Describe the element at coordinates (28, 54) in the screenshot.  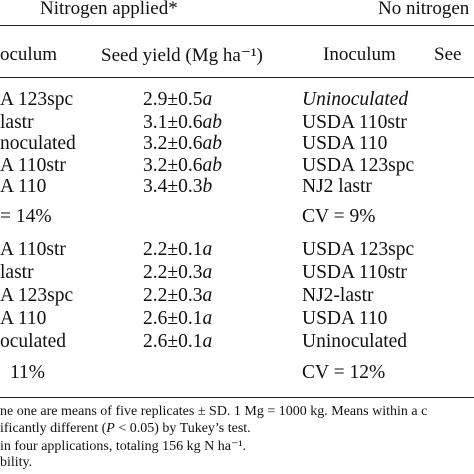
I see `col-header-inoculum-left: oculum` at that location.